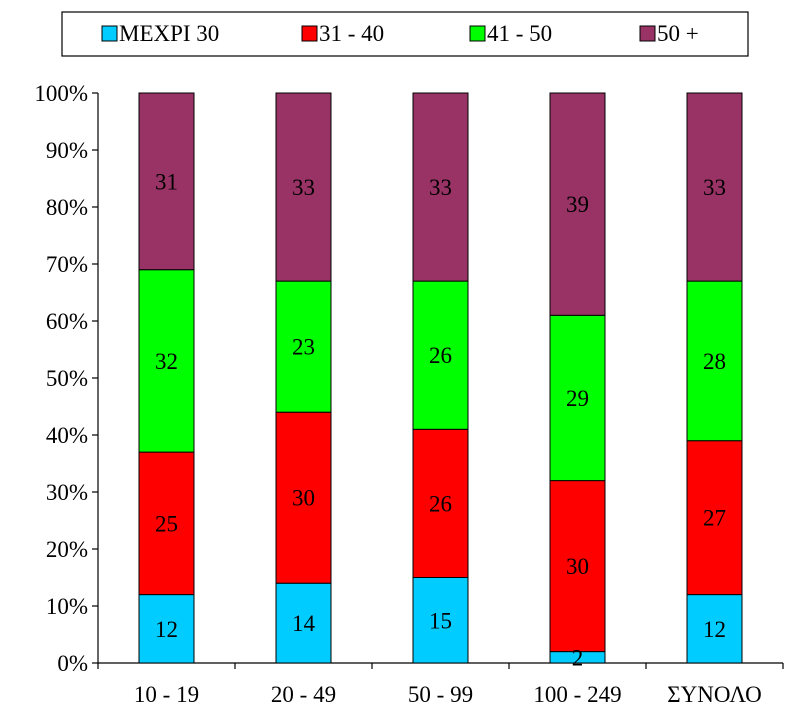 This screenshot has height=722, width=789. What do you see at coordinates (61, 93) in the screenshot?
I see `y-tick-label: 100%` at bounding box center [61, 93].